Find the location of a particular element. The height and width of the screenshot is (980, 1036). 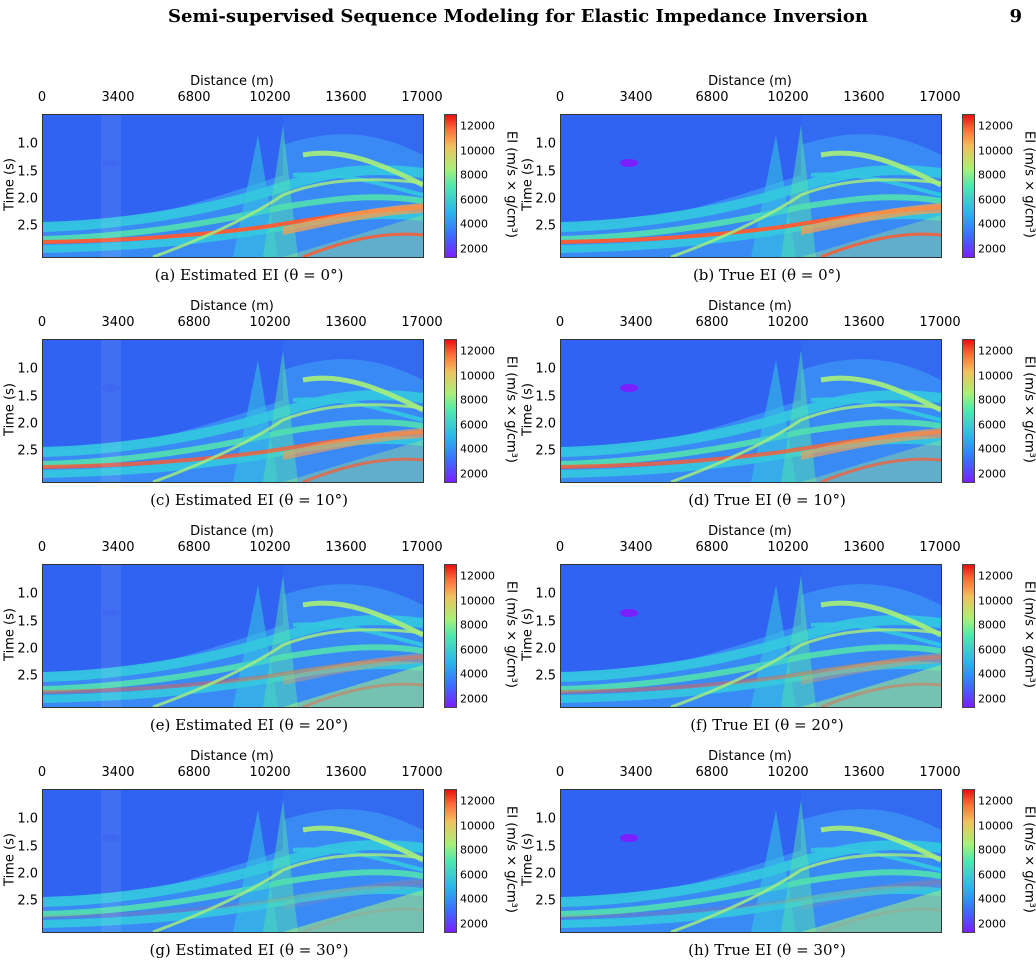

panel-caption: (a) Estimated EI (θ = 0°) is located at coordinates (254, 275).